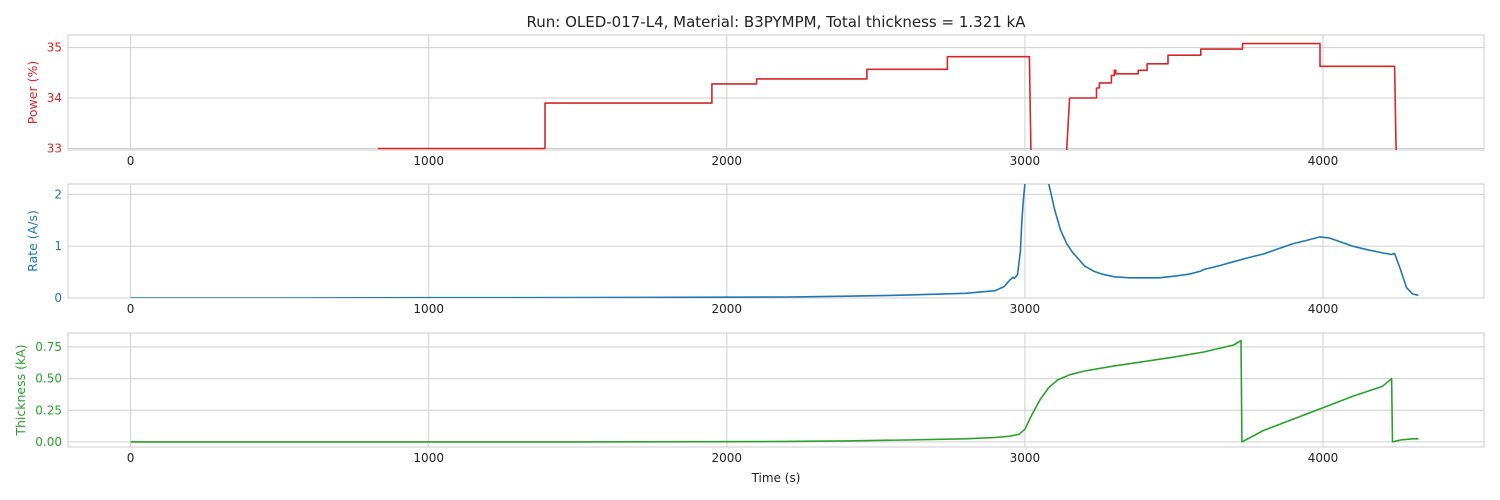 The width and height of the screenshot is (1500, 500). Describe the element at coordinates (48, 410) in the screenshot. I see `y-tick-label: 0.25` at that location.